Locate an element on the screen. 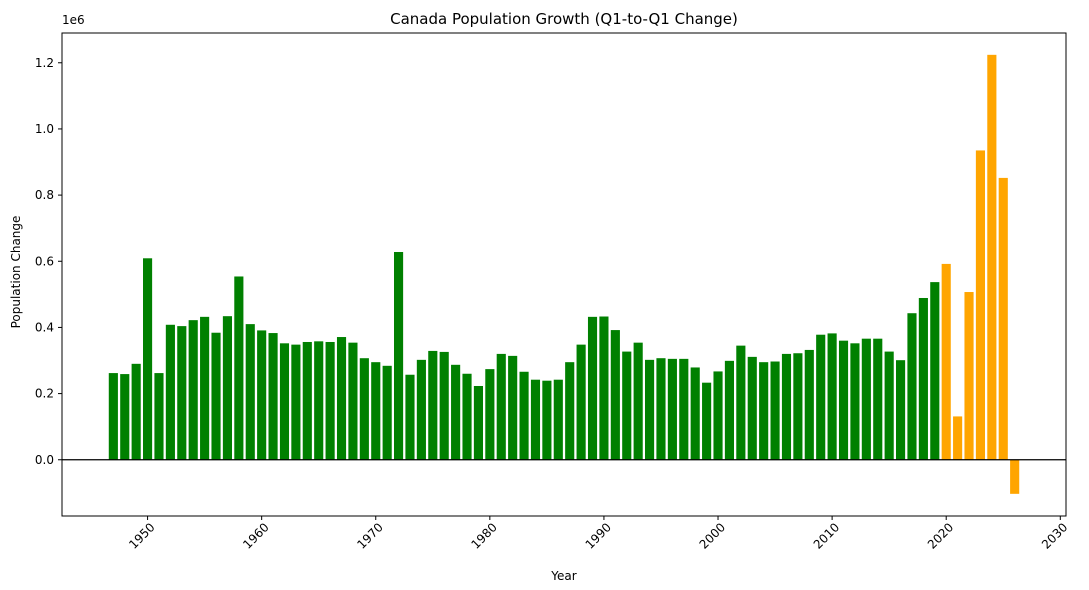 This screenshot has height=590, width=1089. bar-1999 is located at coordinates (707, 421).